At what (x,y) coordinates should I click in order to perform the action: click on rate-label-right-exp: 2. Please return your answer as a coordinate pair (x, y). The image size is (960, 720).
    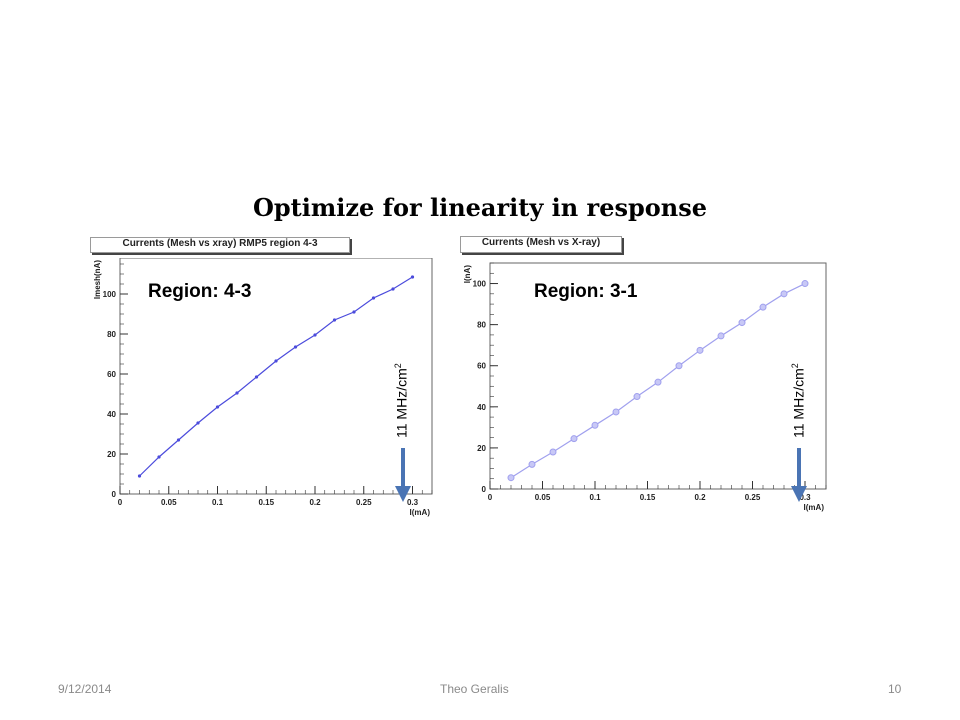
    Looking at the image, I should click on (795, 366).